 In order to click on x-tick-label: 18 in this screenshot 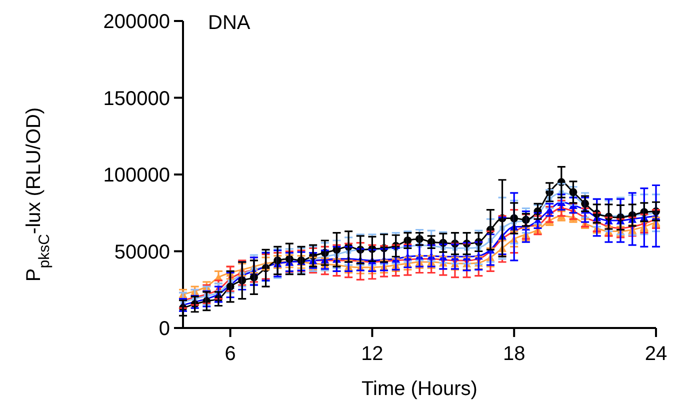, I will do `click(514, 354)`.